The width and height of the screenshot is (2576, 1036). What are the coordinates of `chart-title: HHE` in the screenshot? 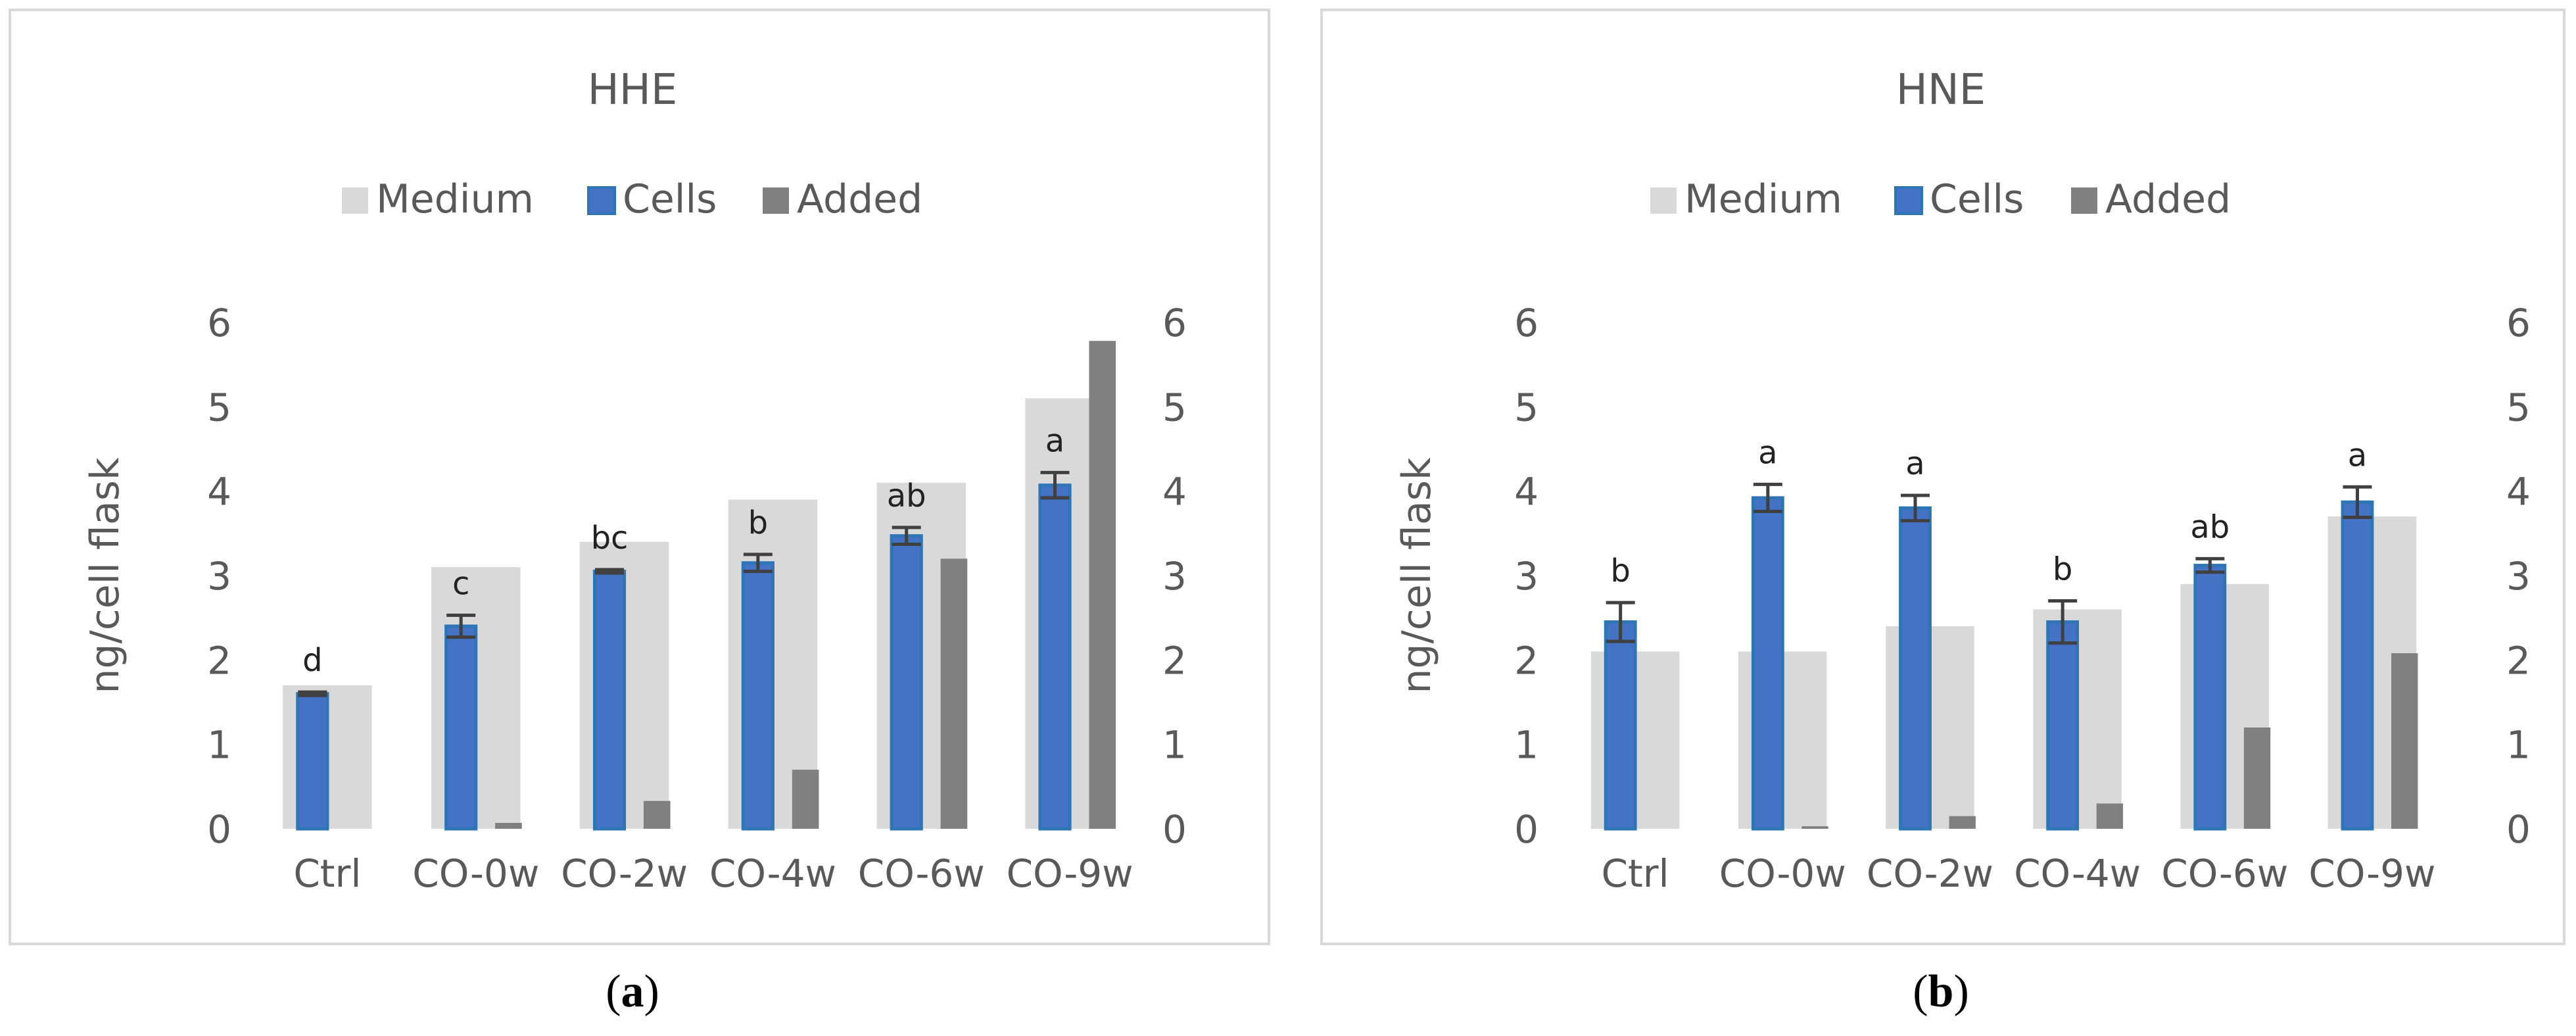 It's located at (633, 90).